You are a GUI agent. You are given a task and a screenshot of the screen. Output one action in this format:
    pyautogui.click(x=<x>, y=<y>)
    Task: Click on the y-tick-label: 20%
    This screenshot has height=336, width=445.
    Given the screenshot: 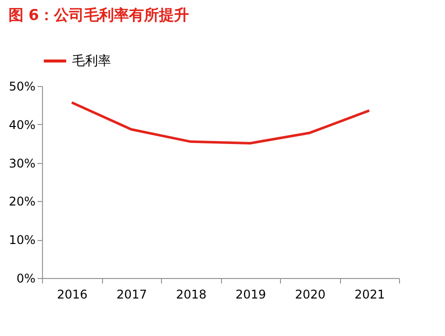 What is the action you would take?
    pyautogui.click(x=22, y=201)
    